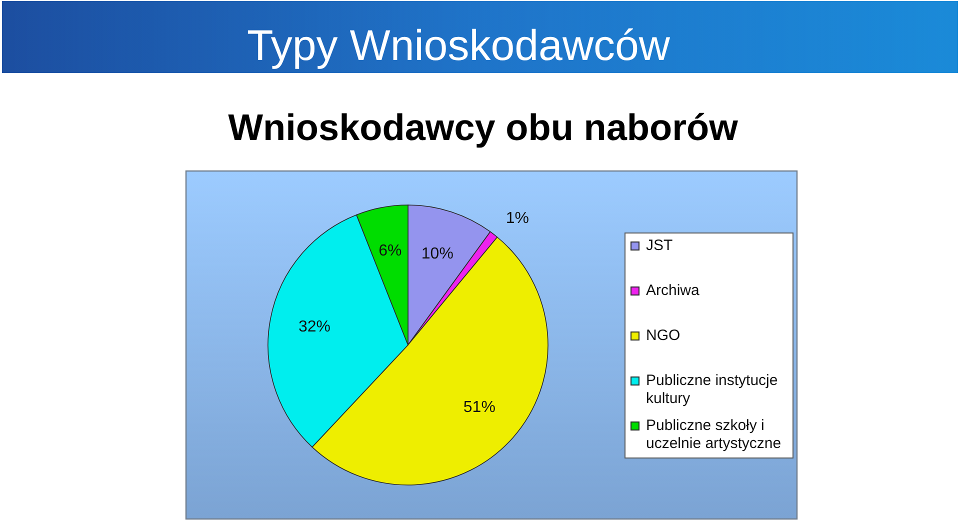  I want to click on data-label: 51%, so click(479, 407).